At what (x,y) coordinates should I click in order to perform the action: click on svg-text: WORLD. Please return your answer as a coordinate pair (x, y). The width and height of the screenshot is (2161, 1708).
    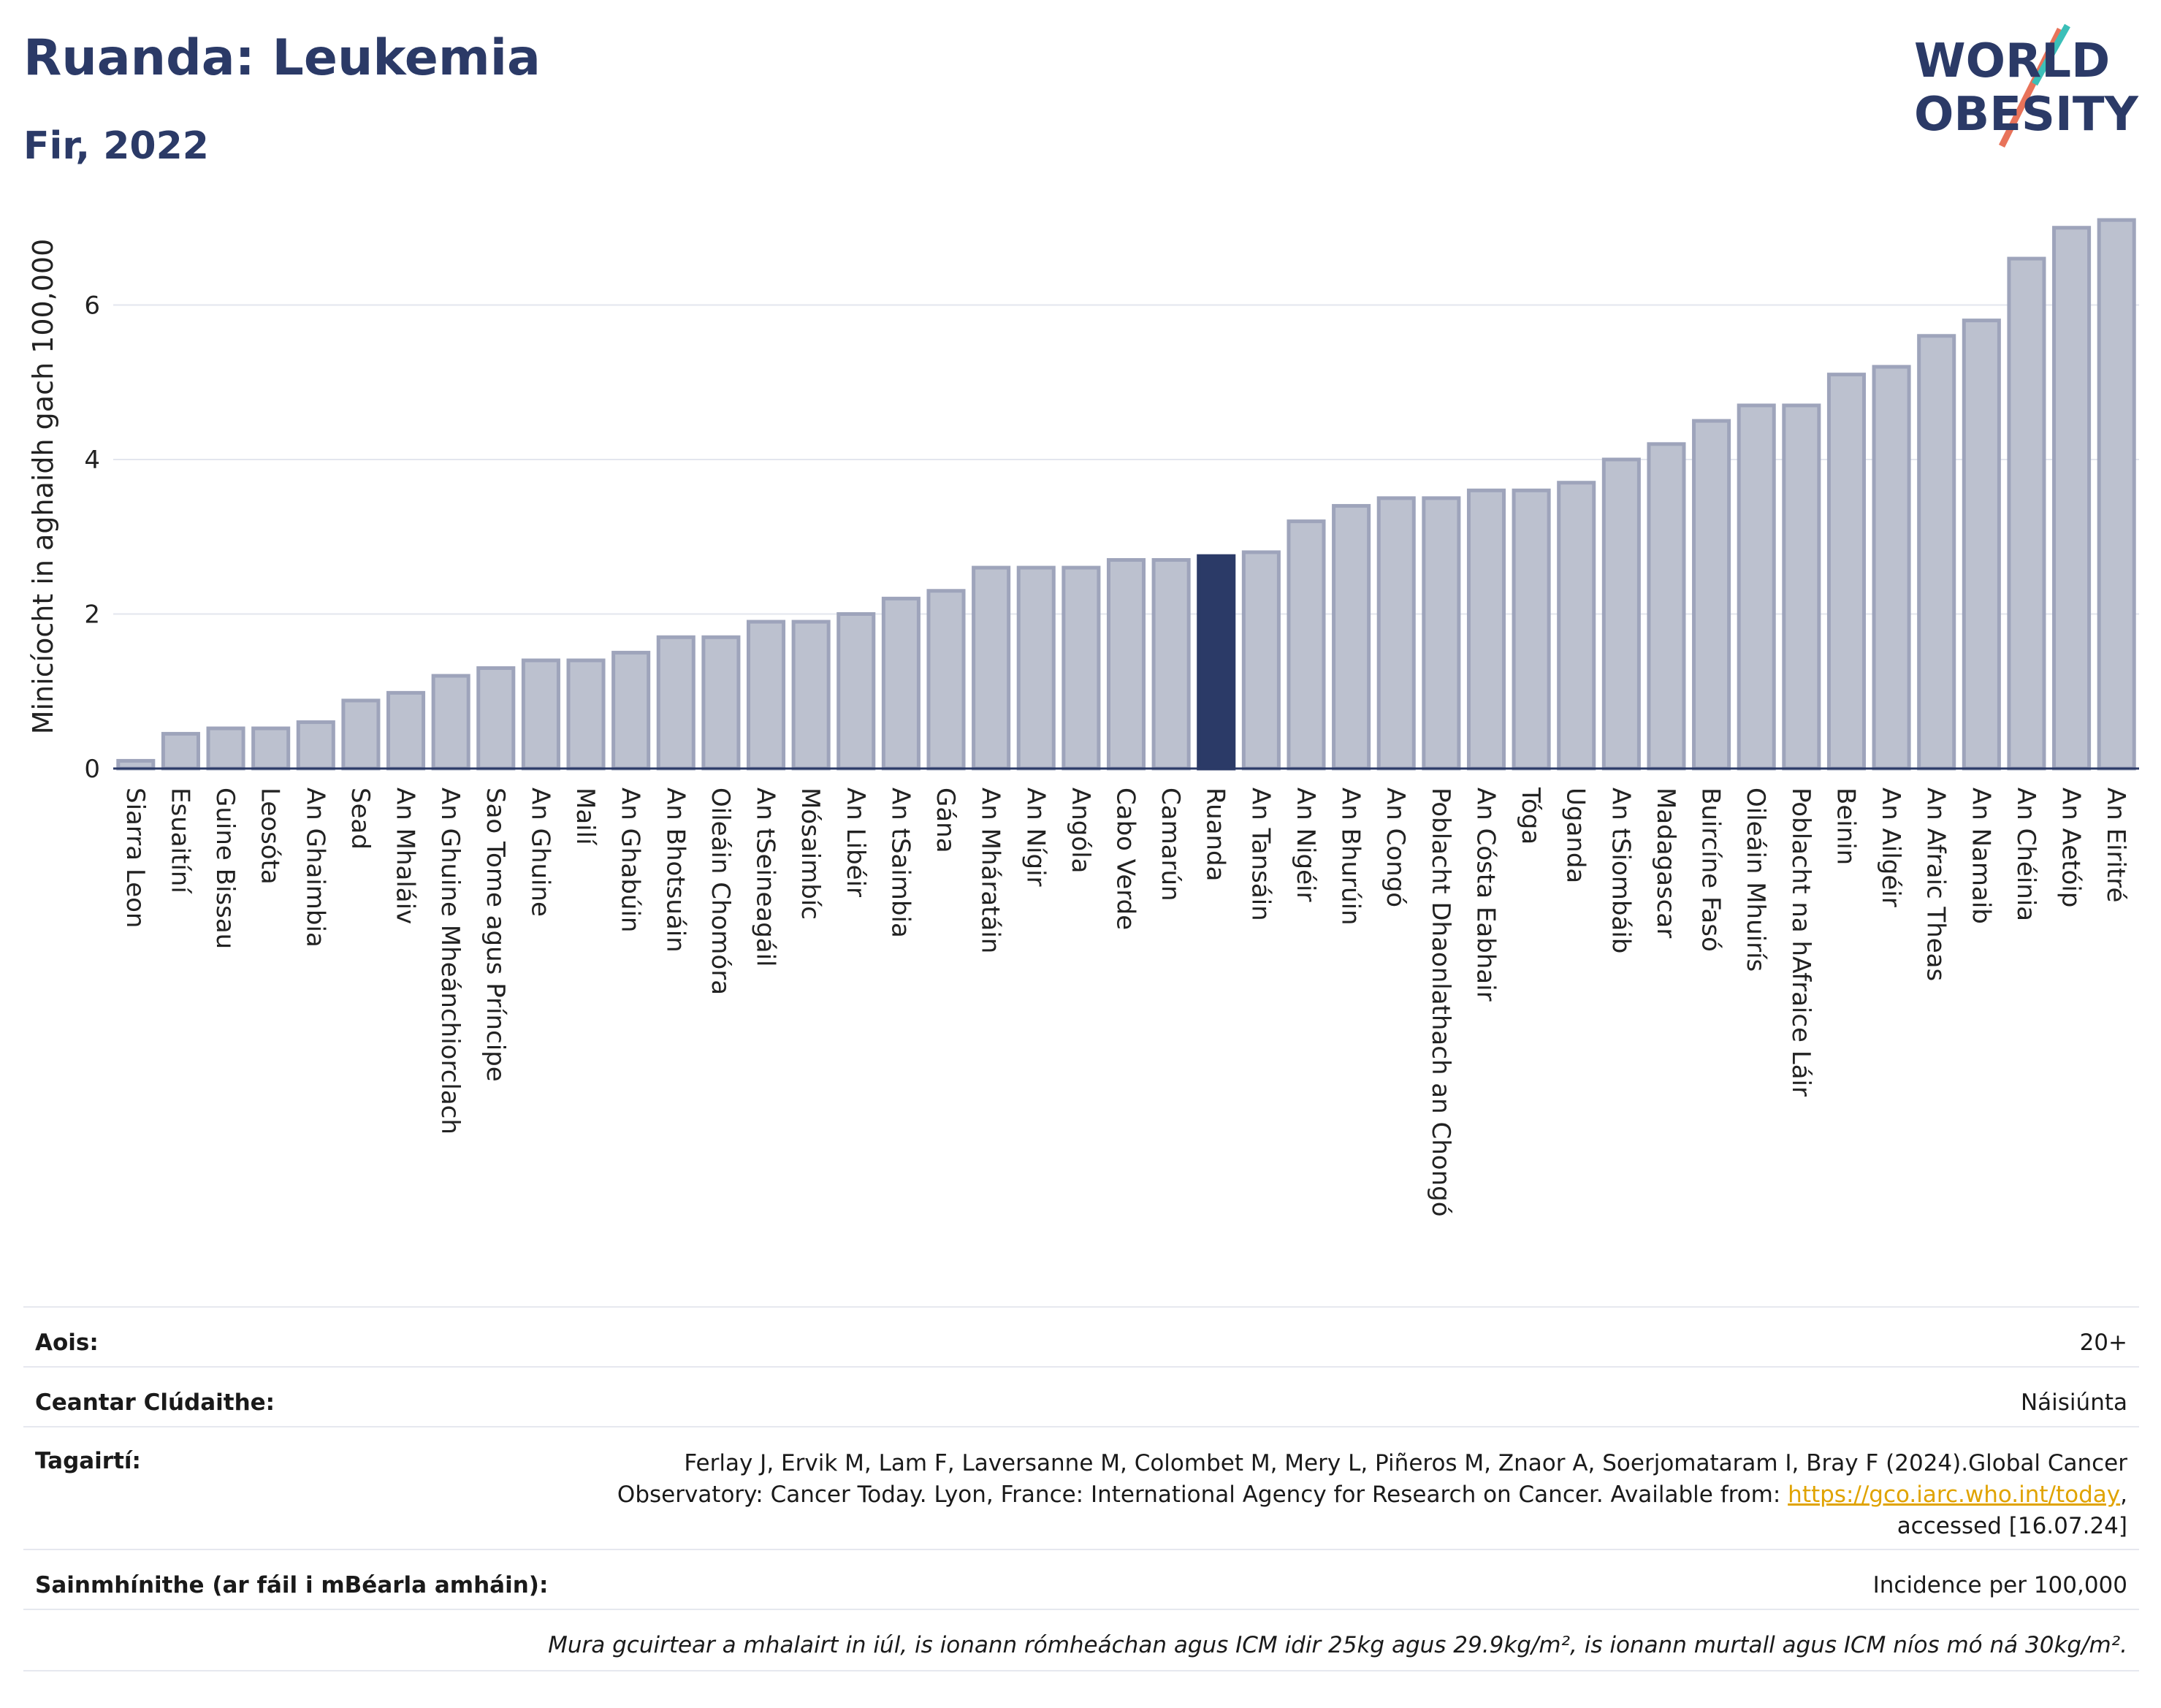
    Looking at the image, I should click on (2012, 61).